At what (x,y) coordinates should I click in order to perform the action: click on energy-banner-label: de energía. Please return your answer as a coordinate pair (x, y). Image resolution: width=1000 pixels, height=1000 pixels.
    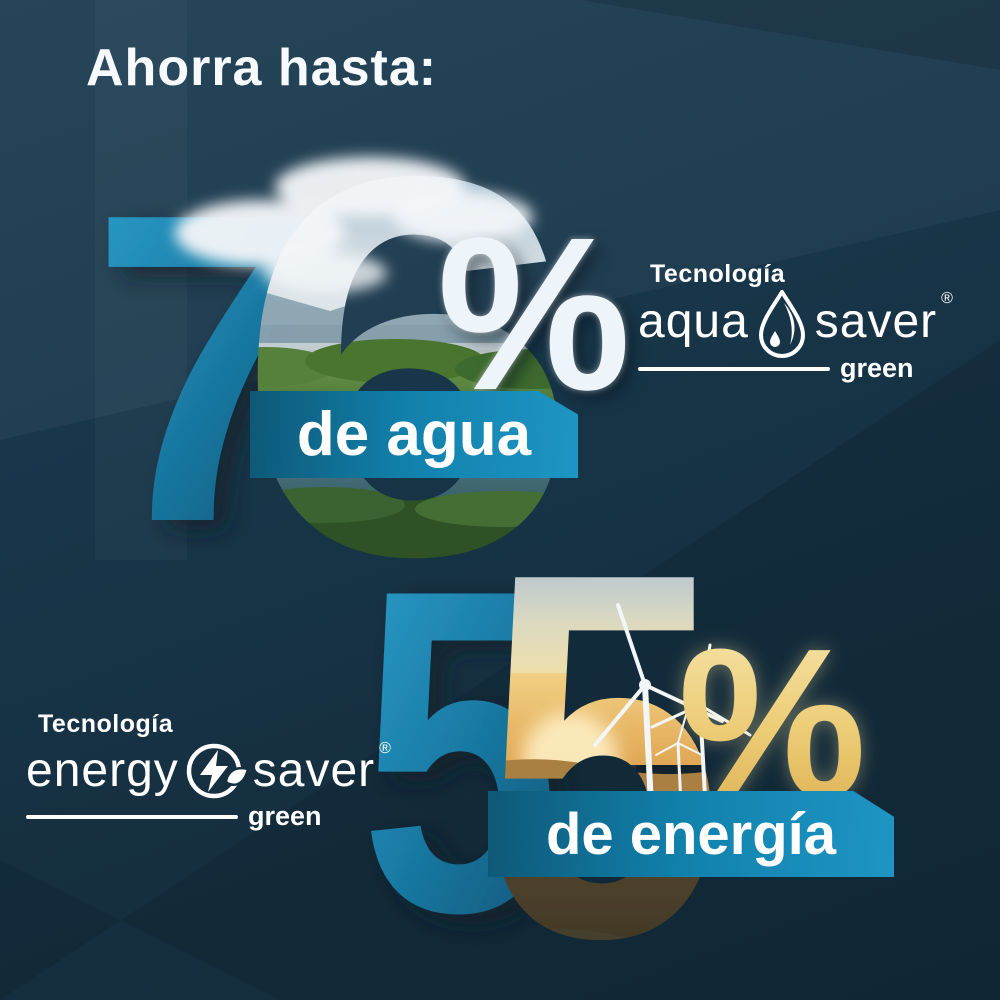
    Looking at the image, I should click on (691, 834).